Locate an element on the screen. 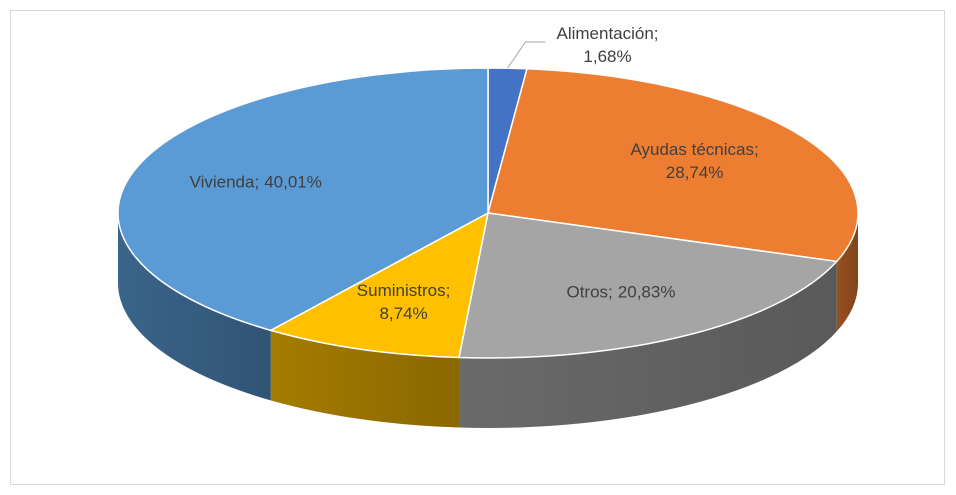 This screenshot has width=956, height=495. label-category: Suministros; is located at coordinates (404, 290).